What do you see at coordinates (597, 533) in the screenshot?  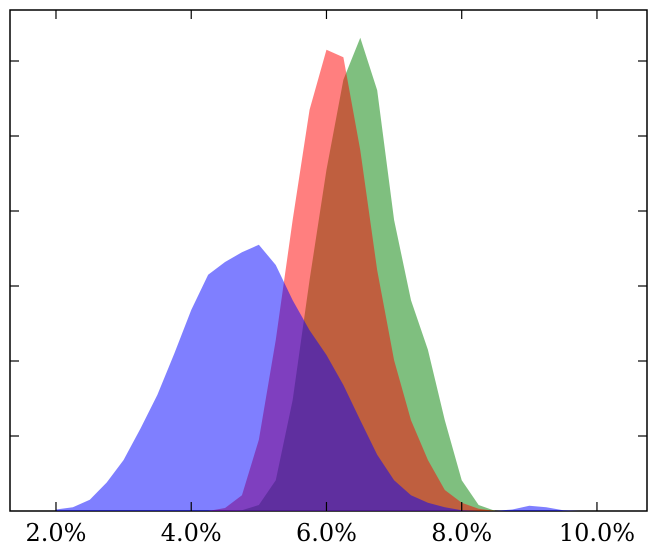 I see `x-tick-label: 10.0%` at bounding box center [597, 533].